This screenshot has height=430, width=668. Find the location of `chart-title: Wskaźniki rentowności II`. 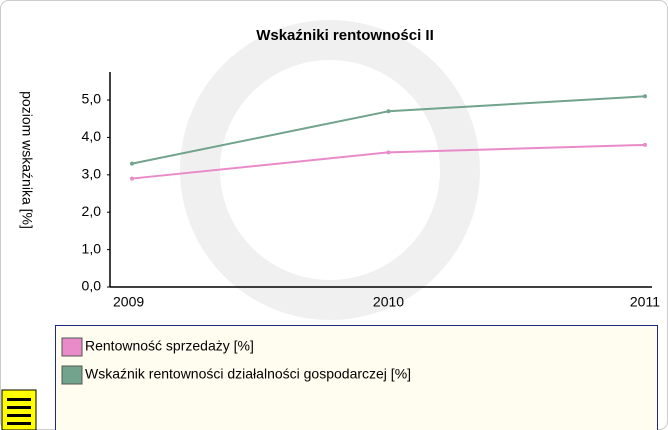

chart-title: Wskaźniki rentowności II is located at coordinates (345, 35).